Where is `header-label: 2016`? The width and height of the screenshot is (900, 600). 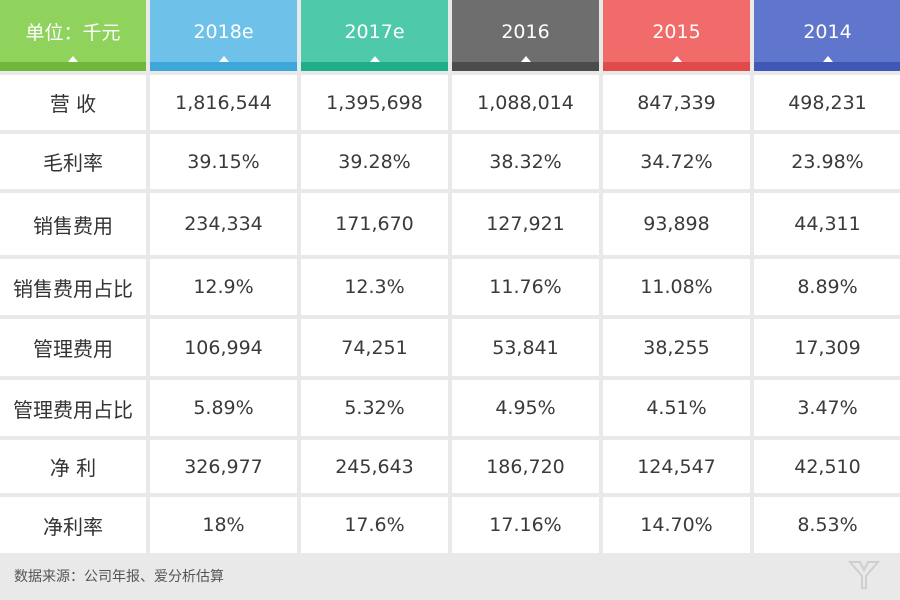
header-label: 2016 is located at coordinates (525, 31).